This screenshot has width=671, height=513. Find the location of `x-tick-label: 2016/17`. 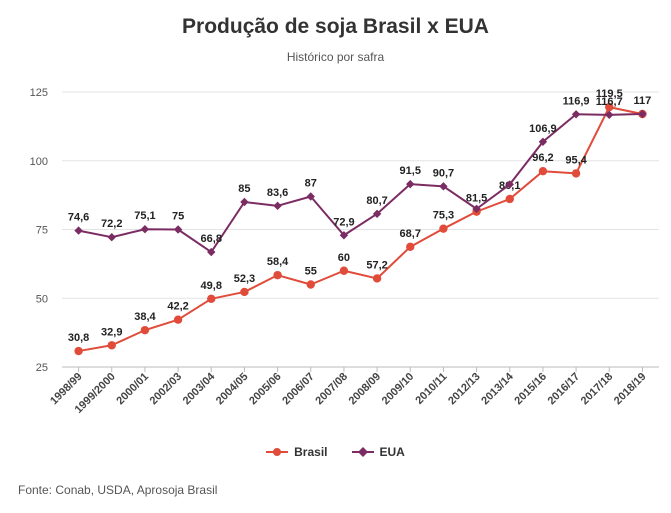

x-tick-label: 2016/17 is located at coordinates (564, 389).